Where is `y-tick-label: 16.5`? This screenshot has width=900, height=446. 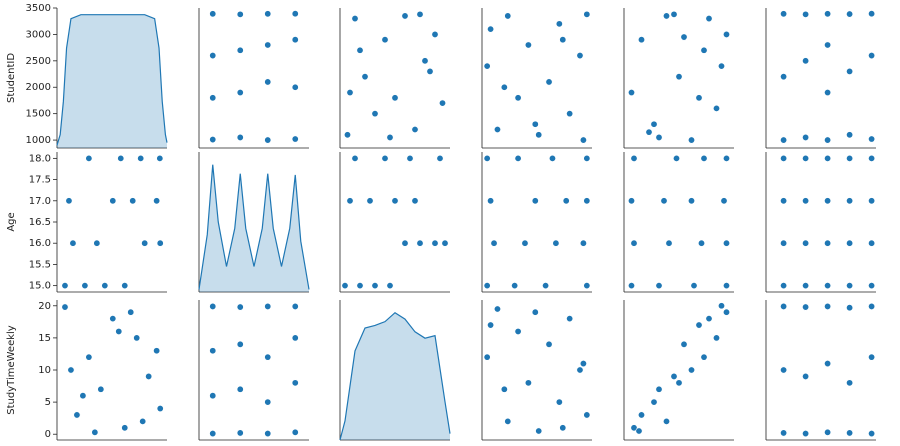 y-tick-label: 16.5 is located at coordinates (40, 222).